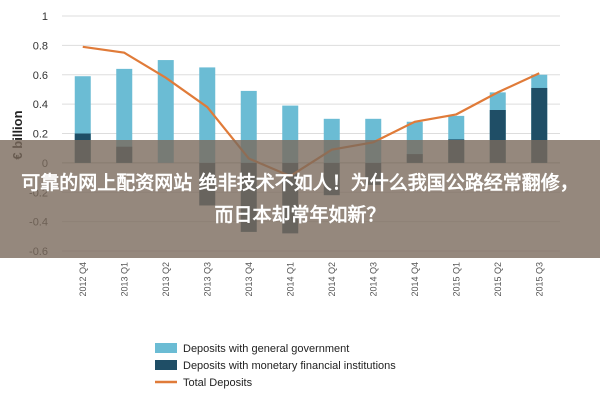  What do you see at coordinates (166, 279) in the screenshot?
I see `x-category-label: 2013 Q2` at bounding box center [166, 279].